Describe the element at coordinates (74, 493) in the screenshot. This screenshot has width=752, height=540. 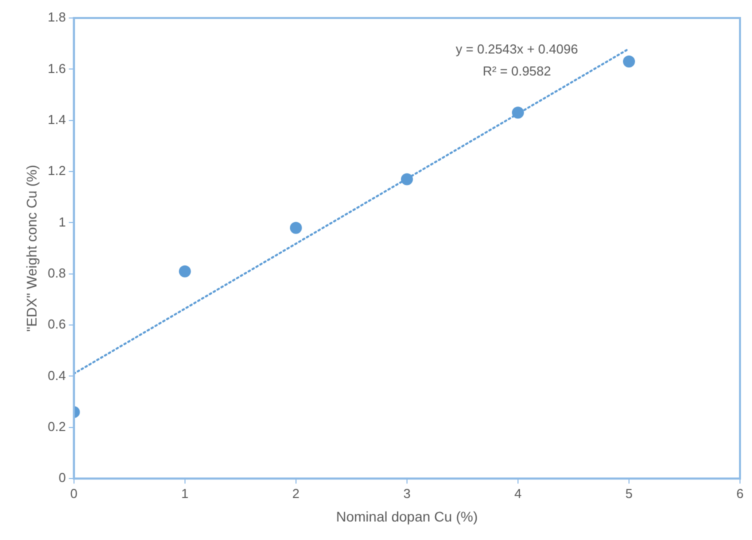
I see `x-tick-label: 0` at that location.